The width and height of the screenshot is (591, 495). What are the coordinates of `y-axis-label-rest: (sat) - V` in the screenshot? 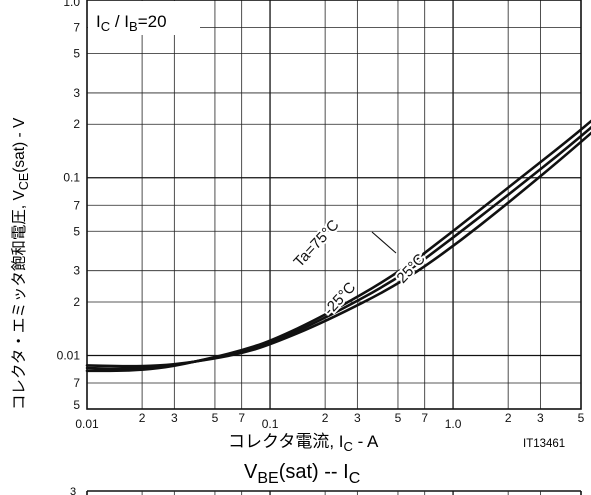 It's located at (19, 145).